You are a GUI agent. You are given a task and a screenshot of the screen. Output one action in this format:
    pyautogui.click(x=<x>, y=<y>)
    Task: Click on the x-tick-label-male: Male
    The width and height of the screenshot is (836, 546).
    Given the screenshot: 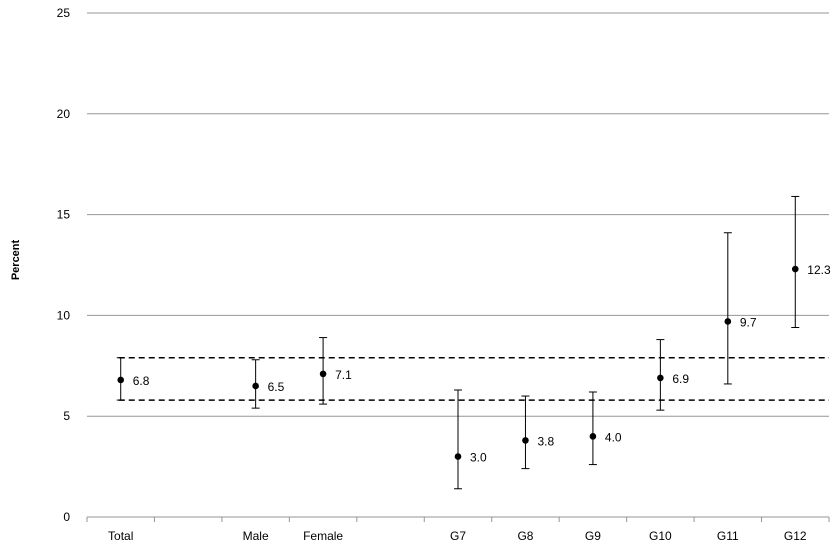 What is the action you would take?
    pyautogui.click(x=256, y=536)
    